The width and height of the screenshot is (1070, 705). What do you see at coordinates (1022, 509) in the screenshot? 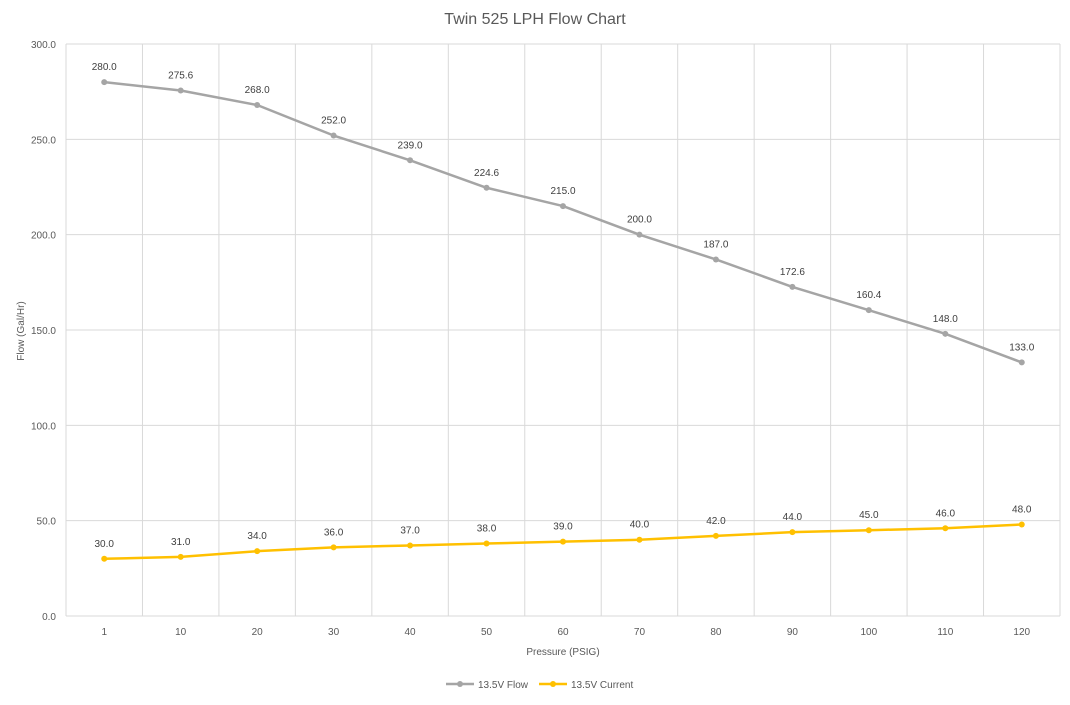
I see `data-label: 48.0` at bounding box center [1022, 509].